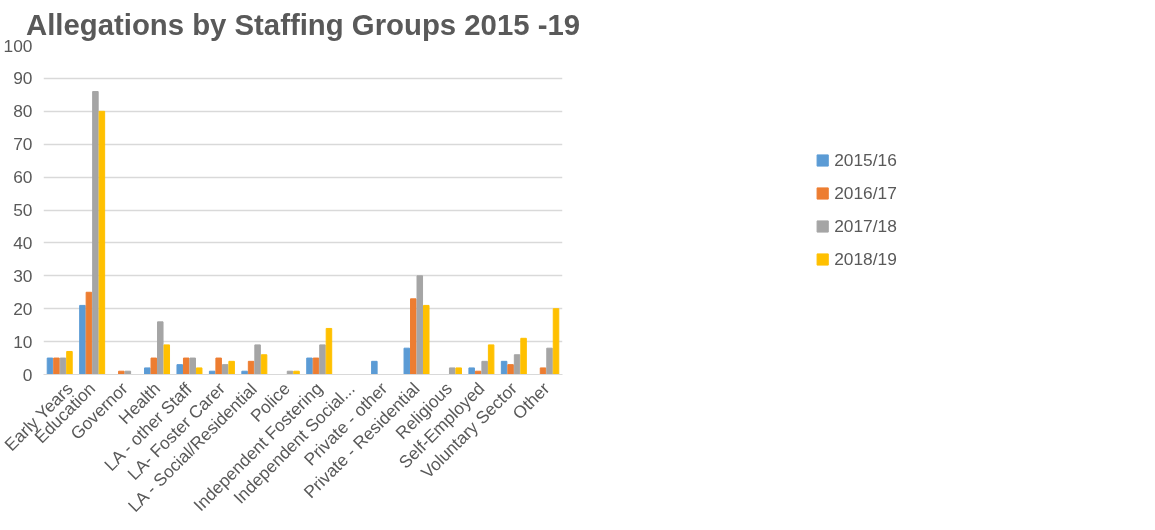 This screenshot has width=1155, height=530. What do you see at coordinates (23, 78) in the screenshot?
I see `y-tick-label: 90` at bounding box center [23, 78].